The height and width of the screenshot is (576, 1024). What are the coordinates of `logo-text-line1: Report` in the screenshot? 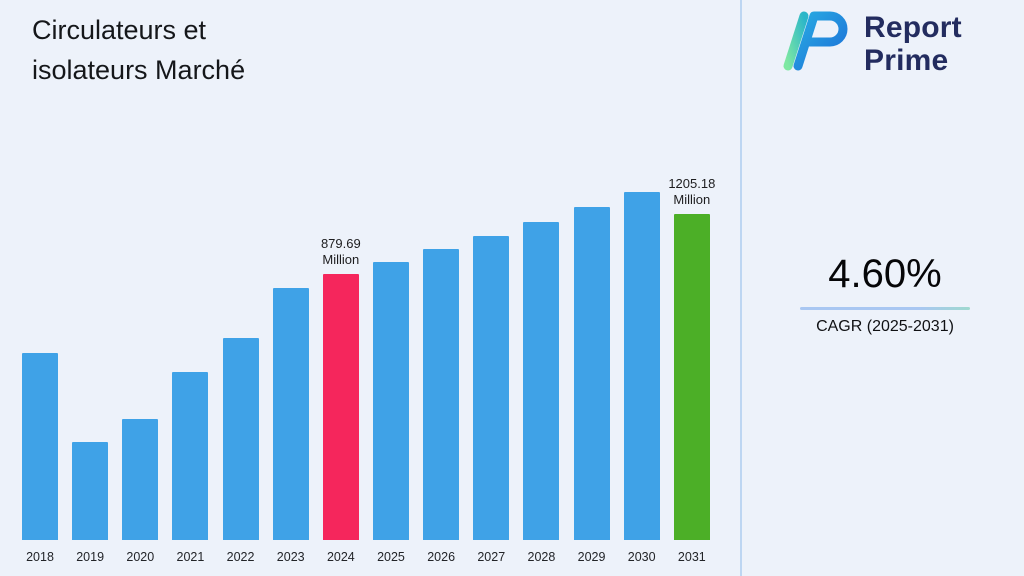 It's located at (913, 27).